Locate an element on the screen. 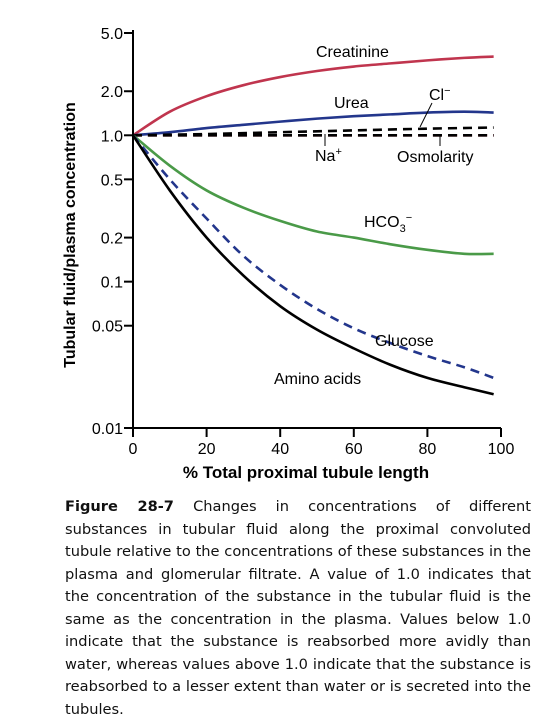 This screenshot has height=721, width=559. y-tick-label: 0.05 is located at coordinates (107, 327).